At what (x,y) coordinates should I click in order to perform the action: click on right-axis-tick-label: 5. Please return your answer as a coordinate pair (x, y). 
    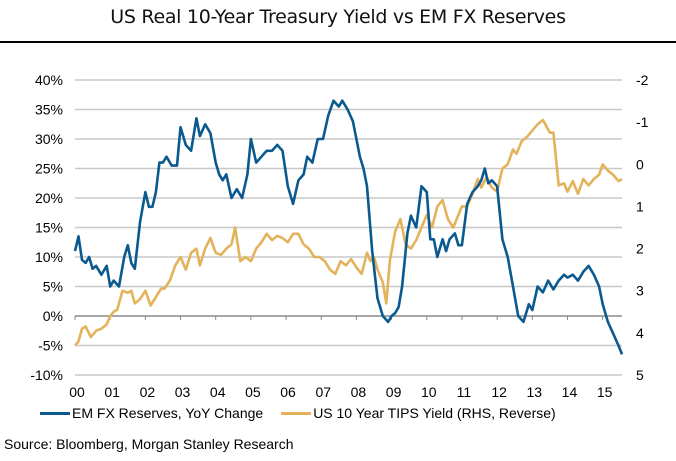
    Looking at the image, I should click on (640, 375).